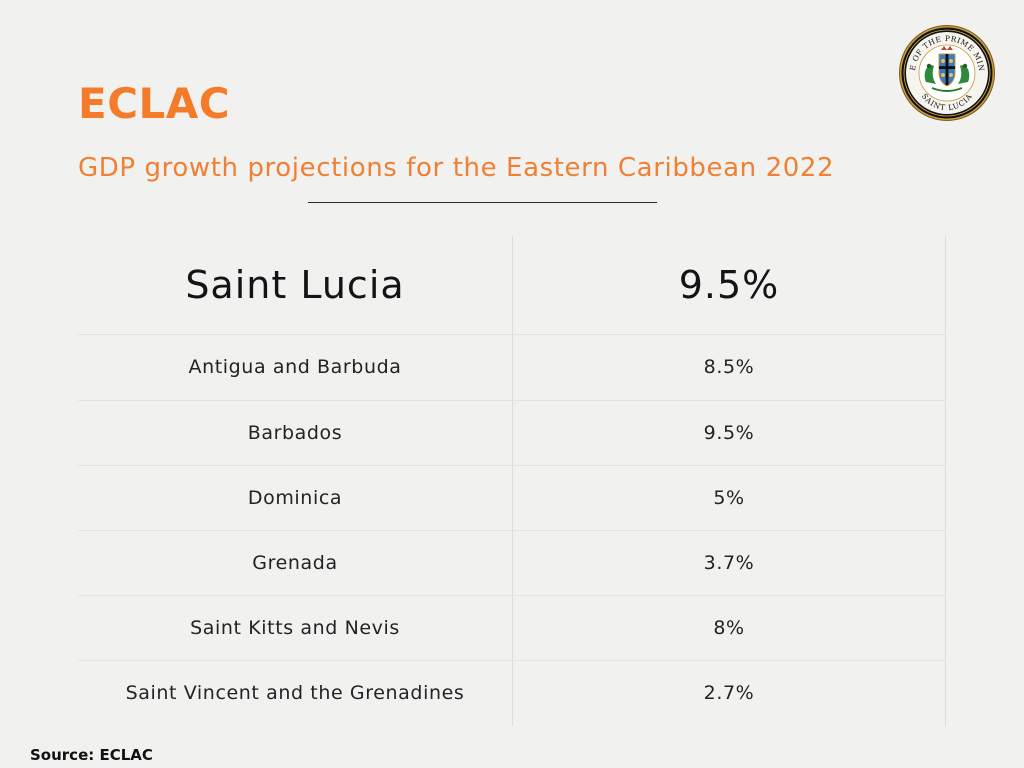 This screenshot has width=1024, height=768. I want to click on country-cell: Saint Vincent and the Grenadines, so click(295, 693).